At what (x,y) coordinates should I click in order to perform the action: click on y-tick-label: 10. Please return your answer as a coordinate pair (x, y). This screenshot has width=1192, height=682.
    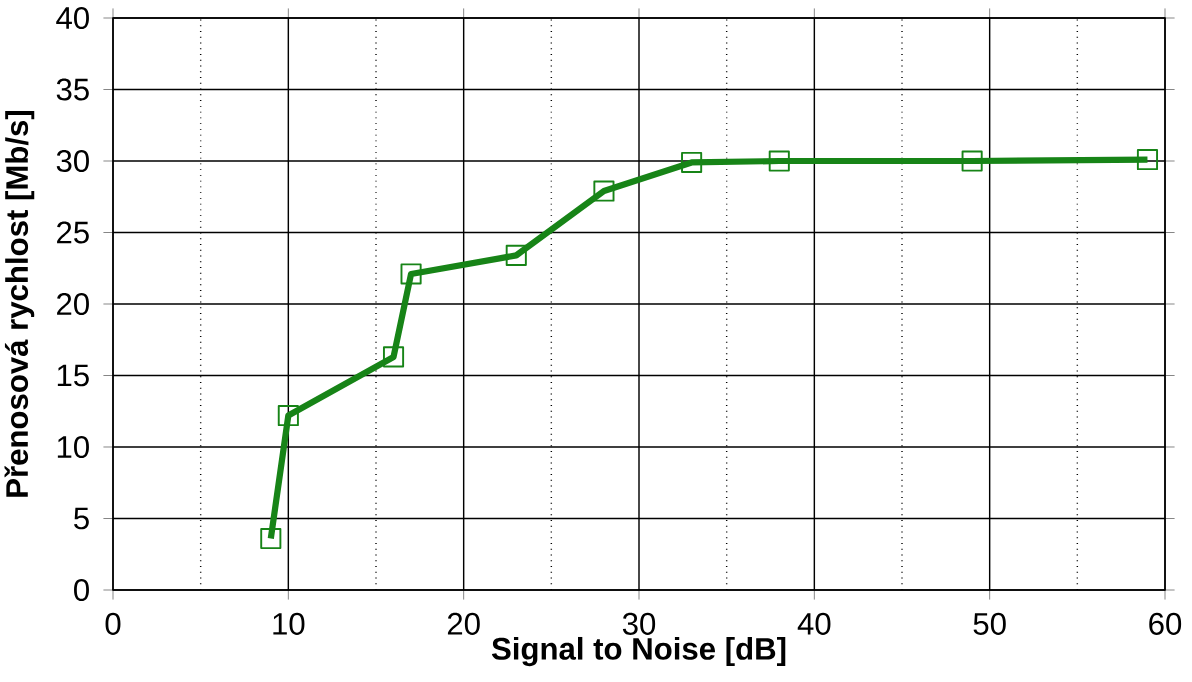
    Looking at the image, I should click on (73, 447).